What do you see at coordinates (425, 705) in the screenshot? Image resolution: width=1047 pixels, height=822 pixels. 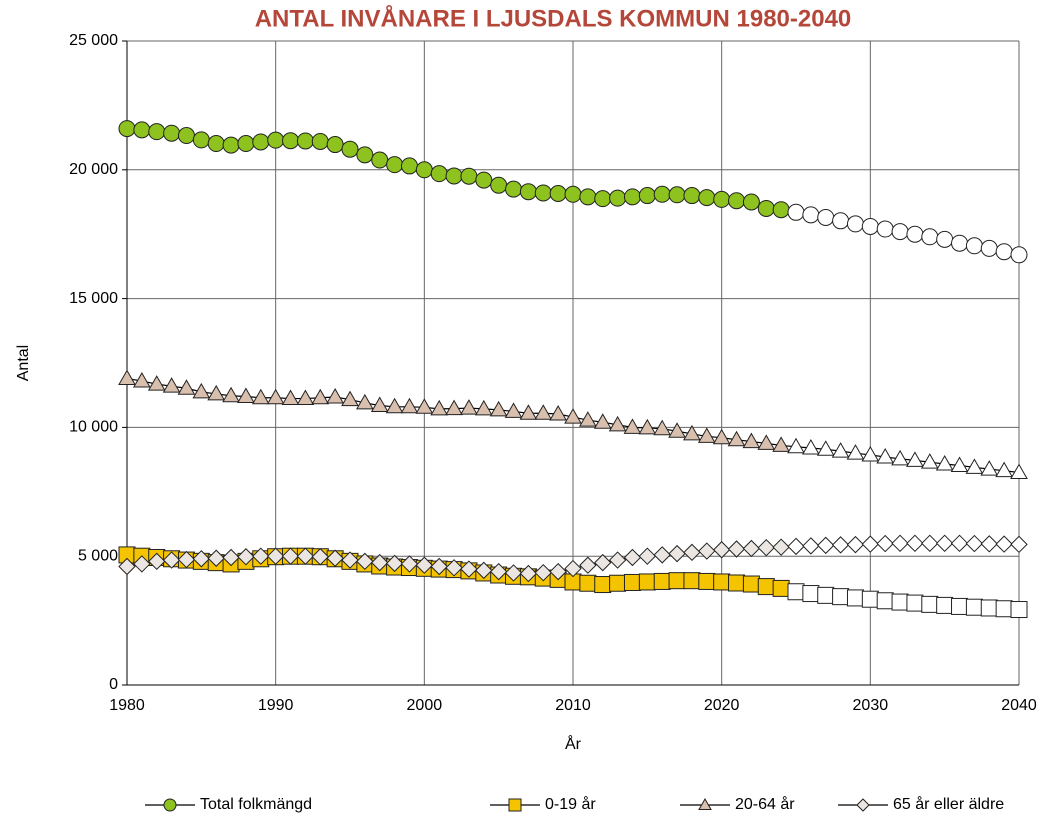 I see `x-tick-label: 2000` at bounding box center [425, 705].